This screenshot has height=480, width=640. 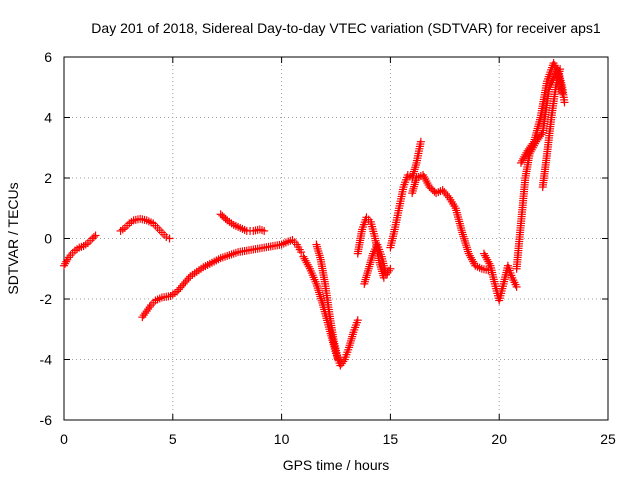 I want to click on x-tick-label: 5, so click(x=173, y=439).